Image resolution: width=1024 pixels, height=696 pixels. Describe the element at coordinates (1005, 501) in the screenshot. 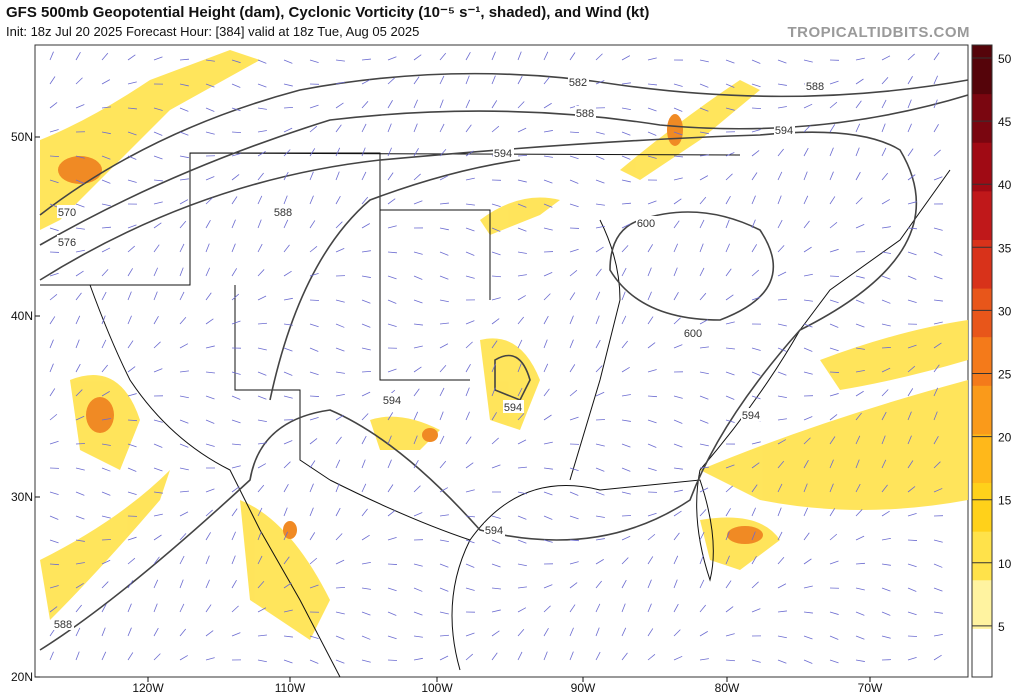

I see `colorbar-label: 15` at that location.